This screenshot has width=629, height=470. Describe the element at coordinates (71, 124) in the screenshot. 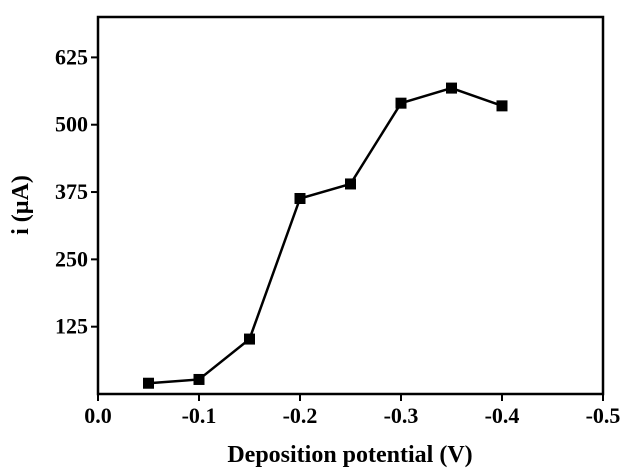

I see `y-tick-label: 500` at that location.